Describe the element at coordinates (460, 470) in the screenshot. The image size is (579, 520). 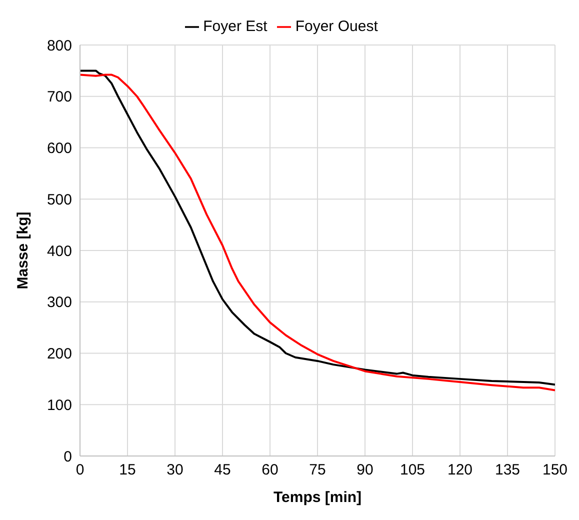
I see `x-tick-label: 120` at that location.